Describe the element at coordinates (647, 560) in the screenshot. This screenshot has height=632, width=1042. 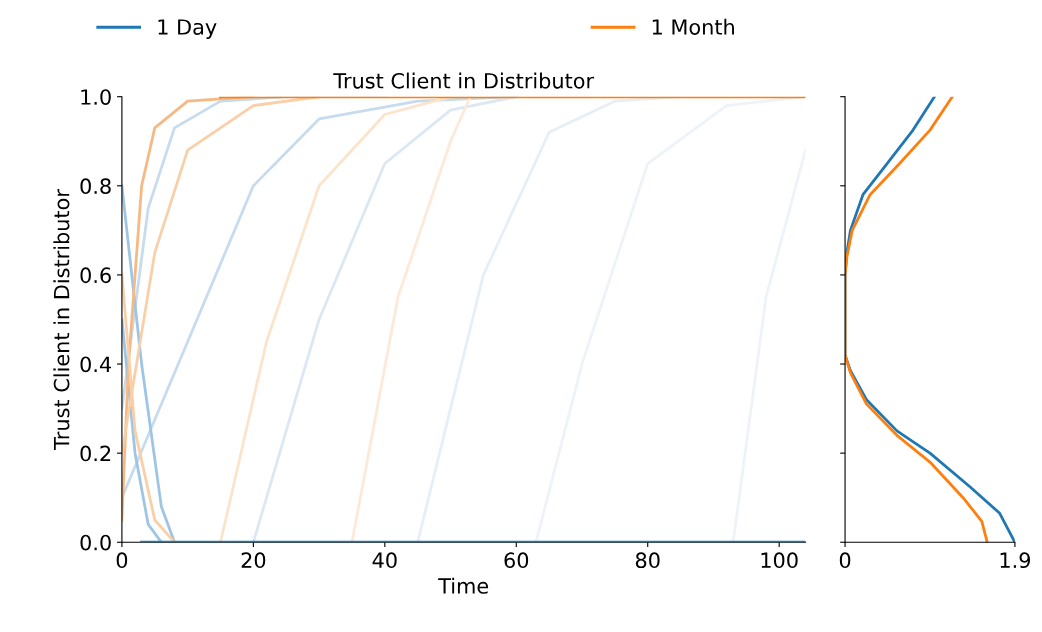
I see `x-tick-label: 80` at that location.